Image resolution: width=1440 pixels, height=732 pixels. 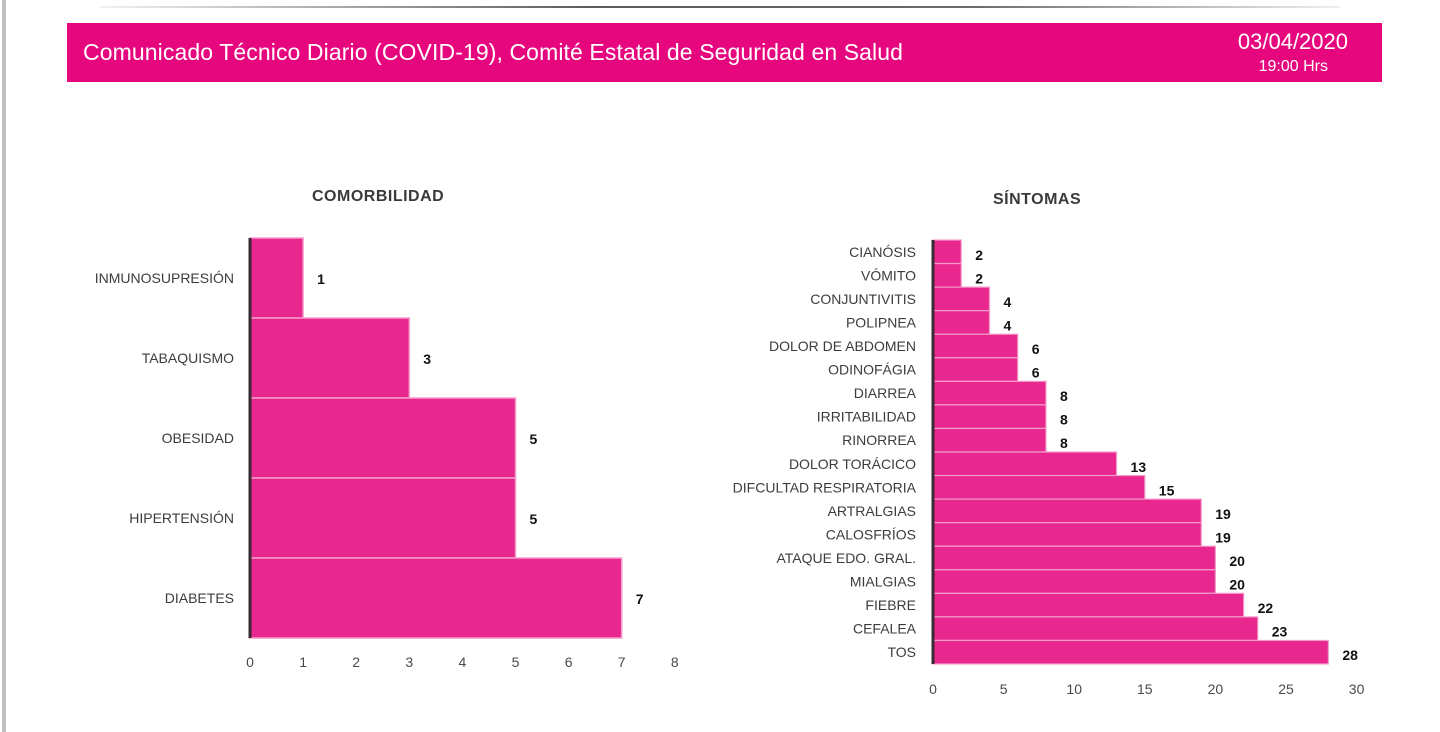 I want to click on category-label: DOLOR DE ABDOMEN, so click(x=842, y=346).